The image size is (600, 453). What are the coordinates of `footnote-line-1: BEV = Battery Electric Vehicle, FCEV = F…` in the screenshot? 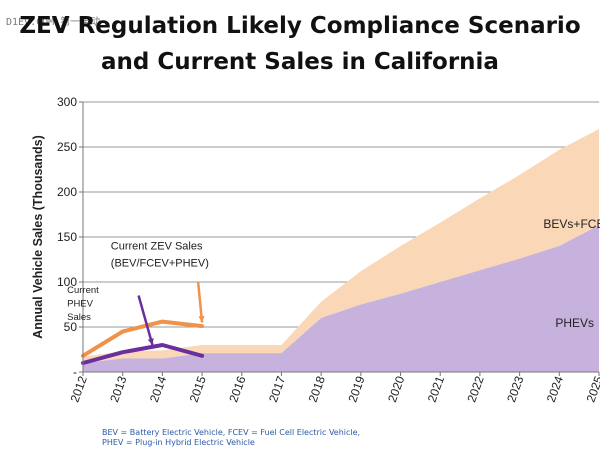 It's located at (231, 432).